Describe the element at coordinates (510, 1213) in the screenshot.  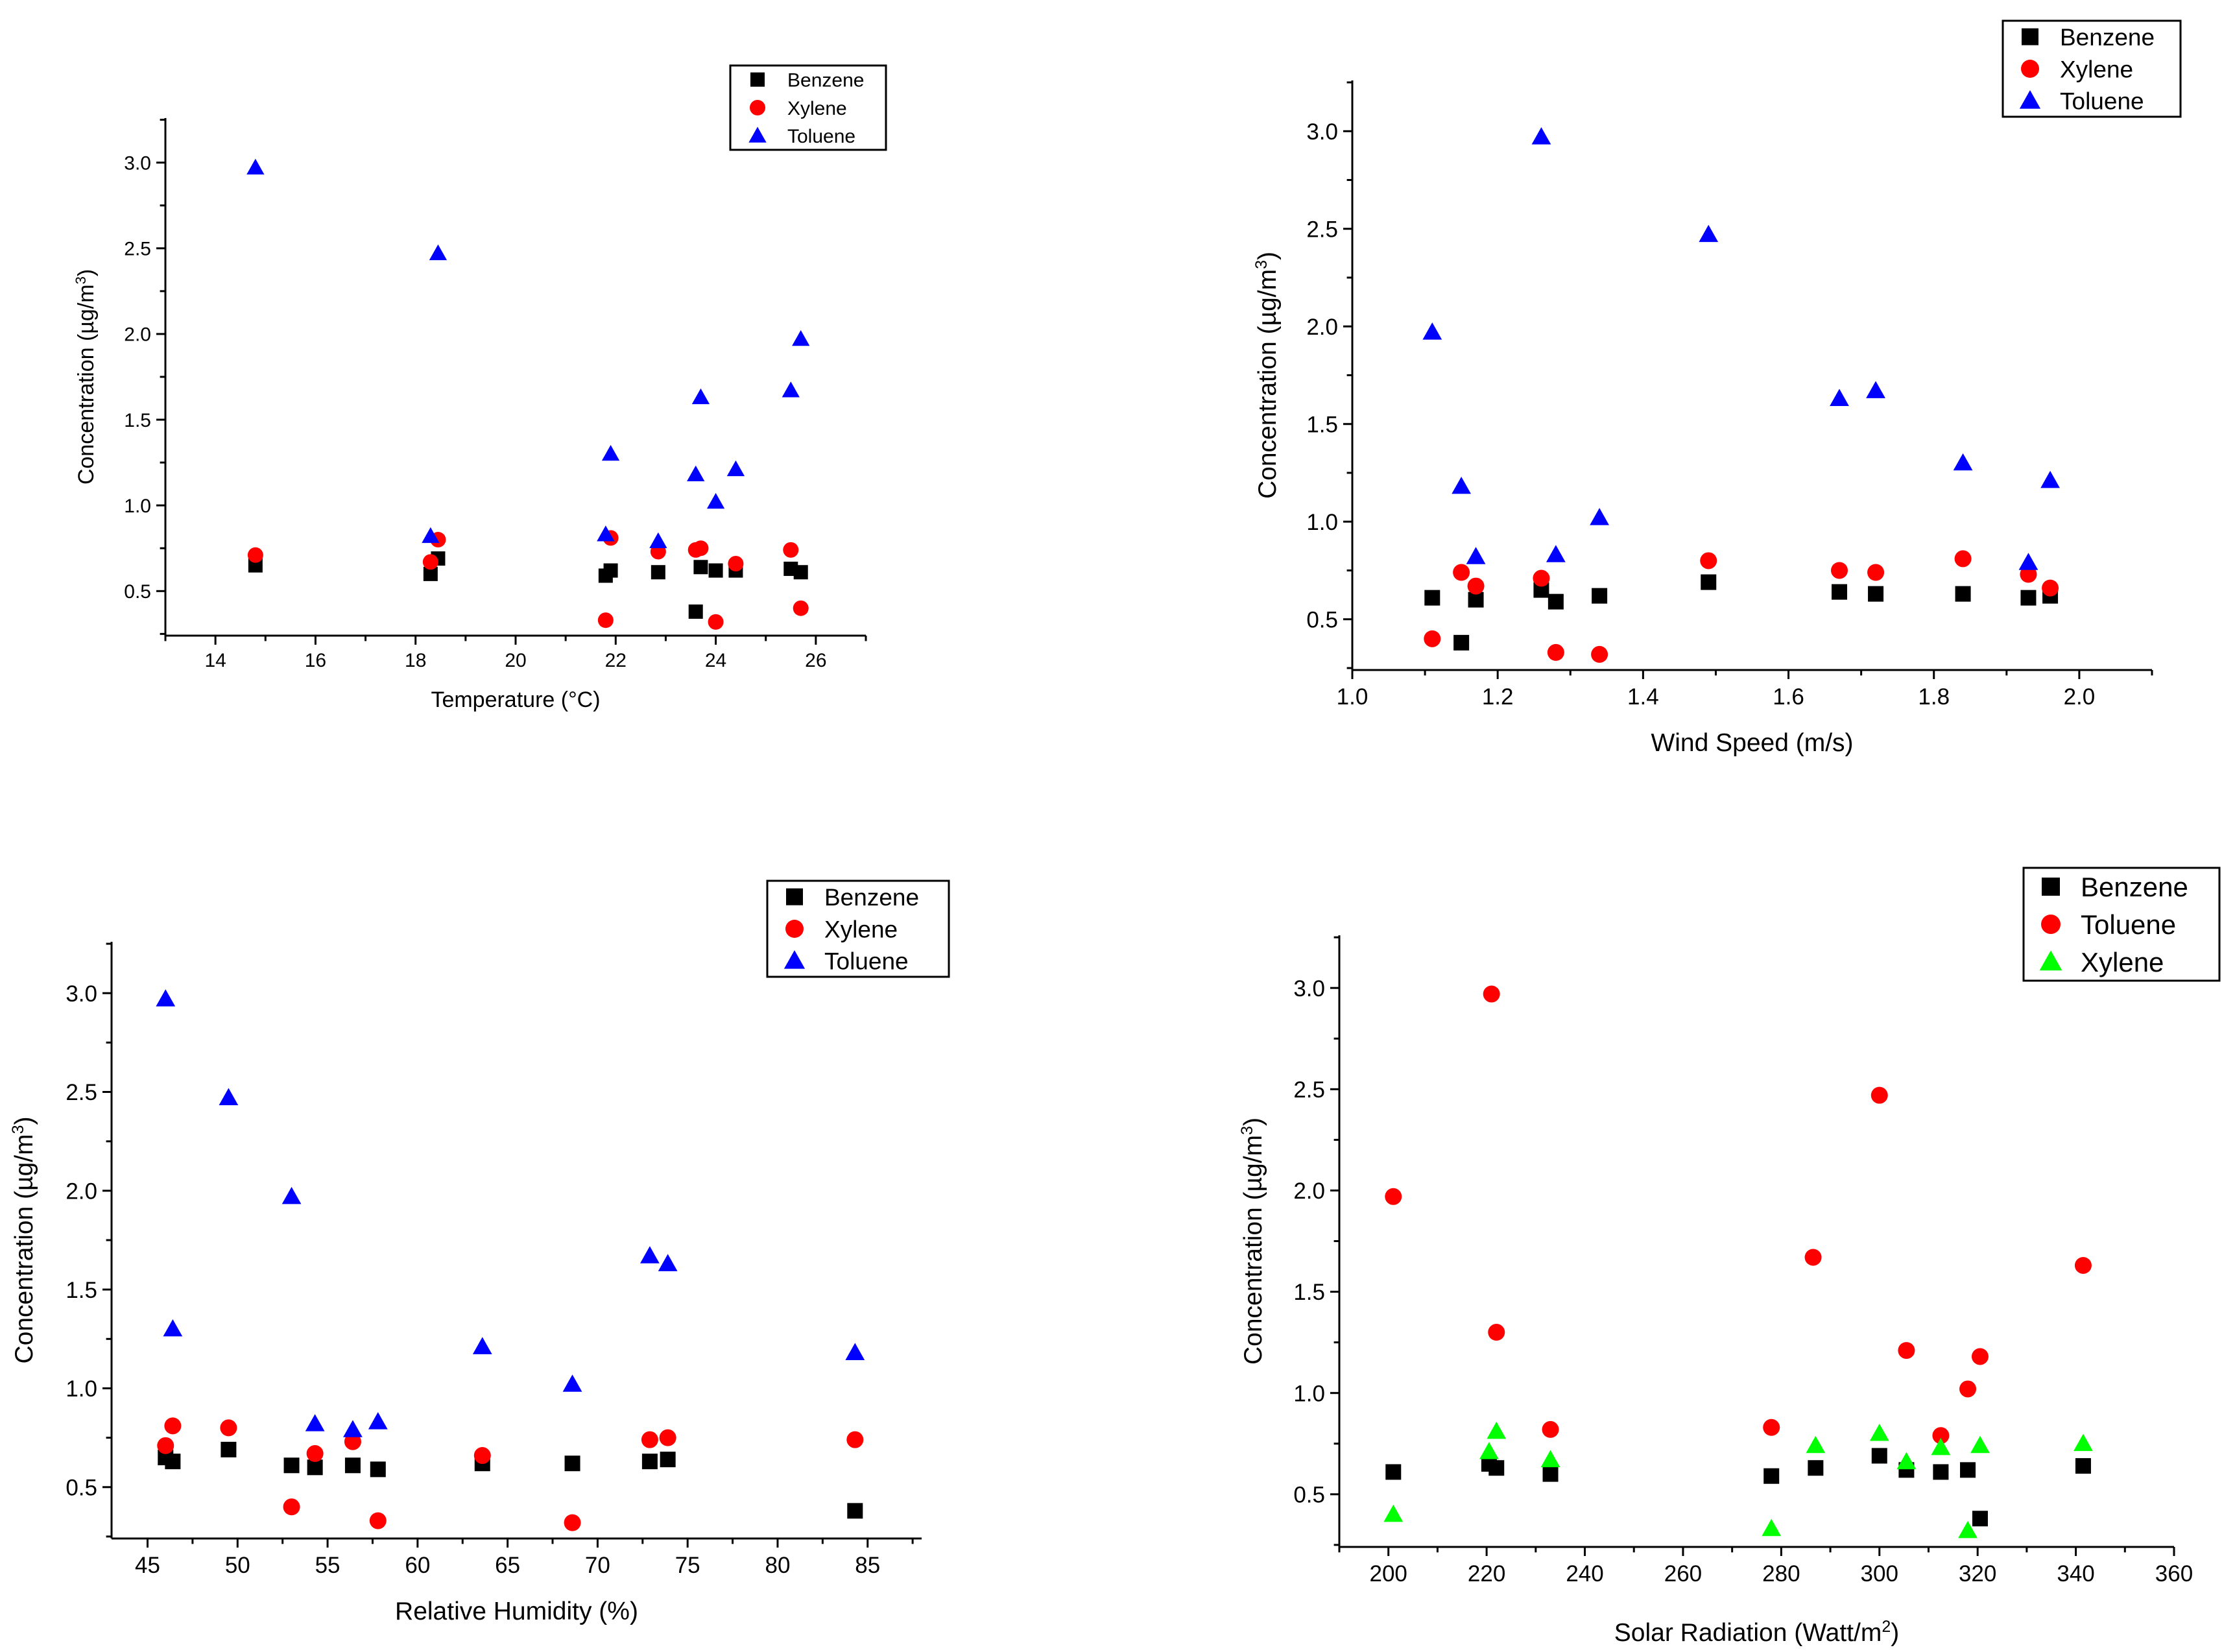
I see `series-toluene` at that location.